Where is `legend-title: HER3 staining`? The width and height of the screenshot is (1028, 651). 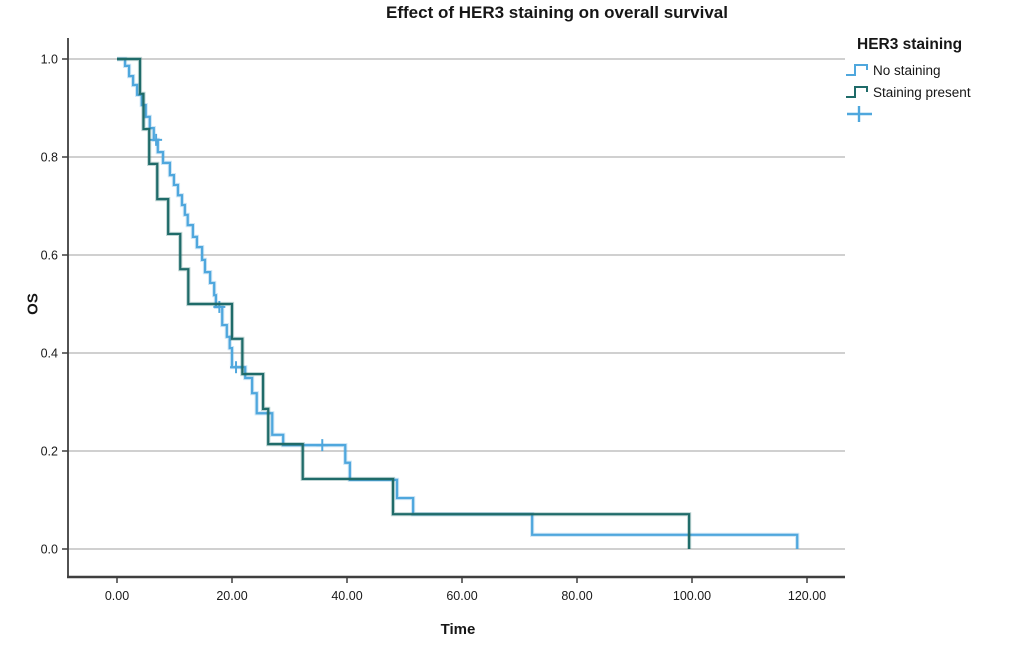
legend-title: HER3 staining is located at coordinates (910, 44).